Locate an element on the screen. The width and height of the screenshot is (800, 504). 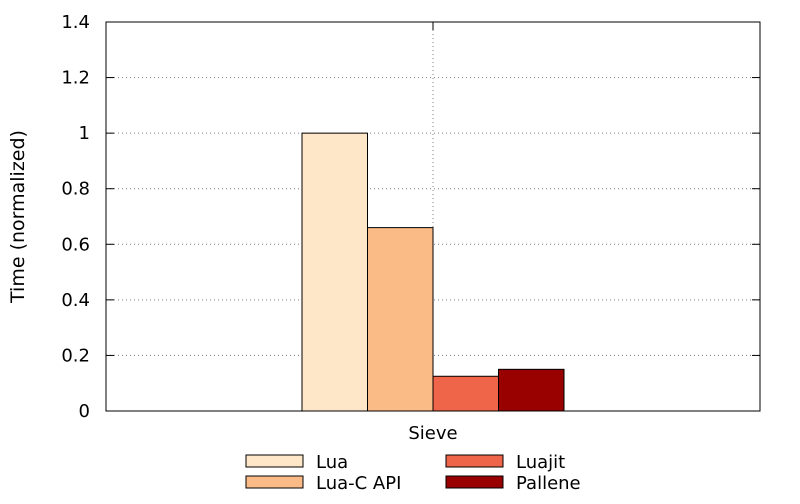
y-tick-label: 0.6 is located at coordinates (75, 244).